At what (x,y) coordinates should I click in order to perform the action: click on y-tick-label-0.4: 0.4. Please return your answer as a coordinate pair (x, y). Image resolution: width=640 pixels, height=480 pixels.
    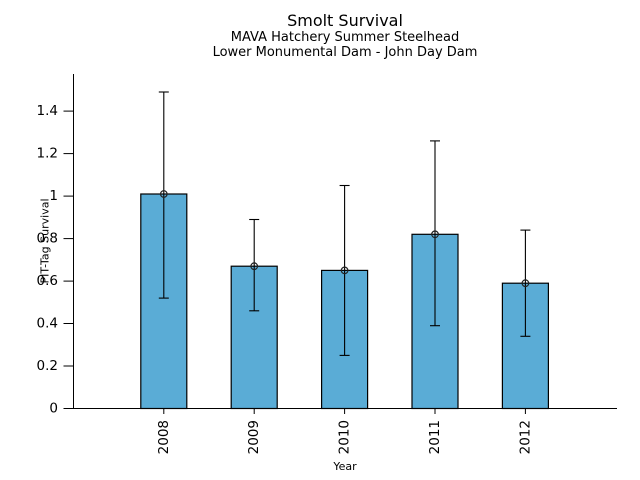
    Looking at the image, I should click on (47, 324).